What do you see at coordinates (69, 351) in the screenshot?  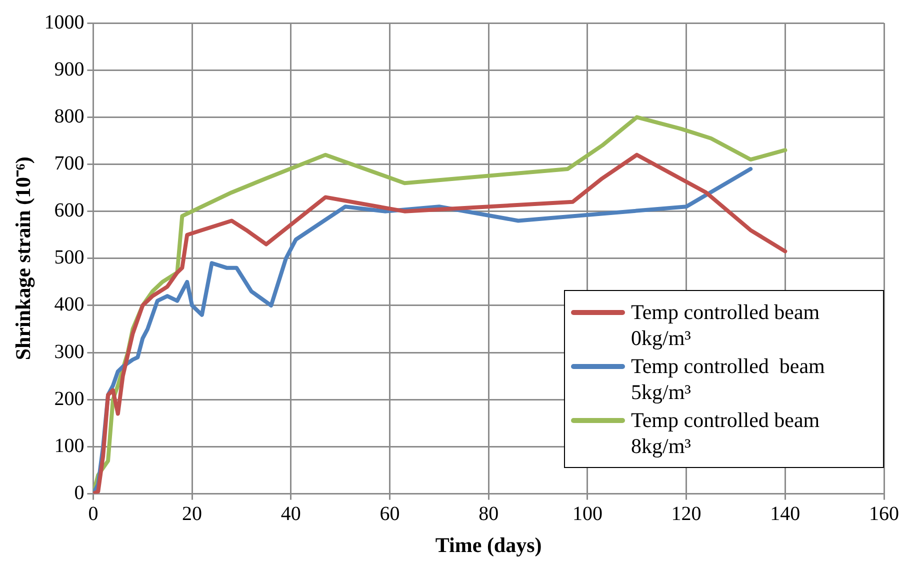 I see `y-tick-label: 300` at bounding box center [69, 351].